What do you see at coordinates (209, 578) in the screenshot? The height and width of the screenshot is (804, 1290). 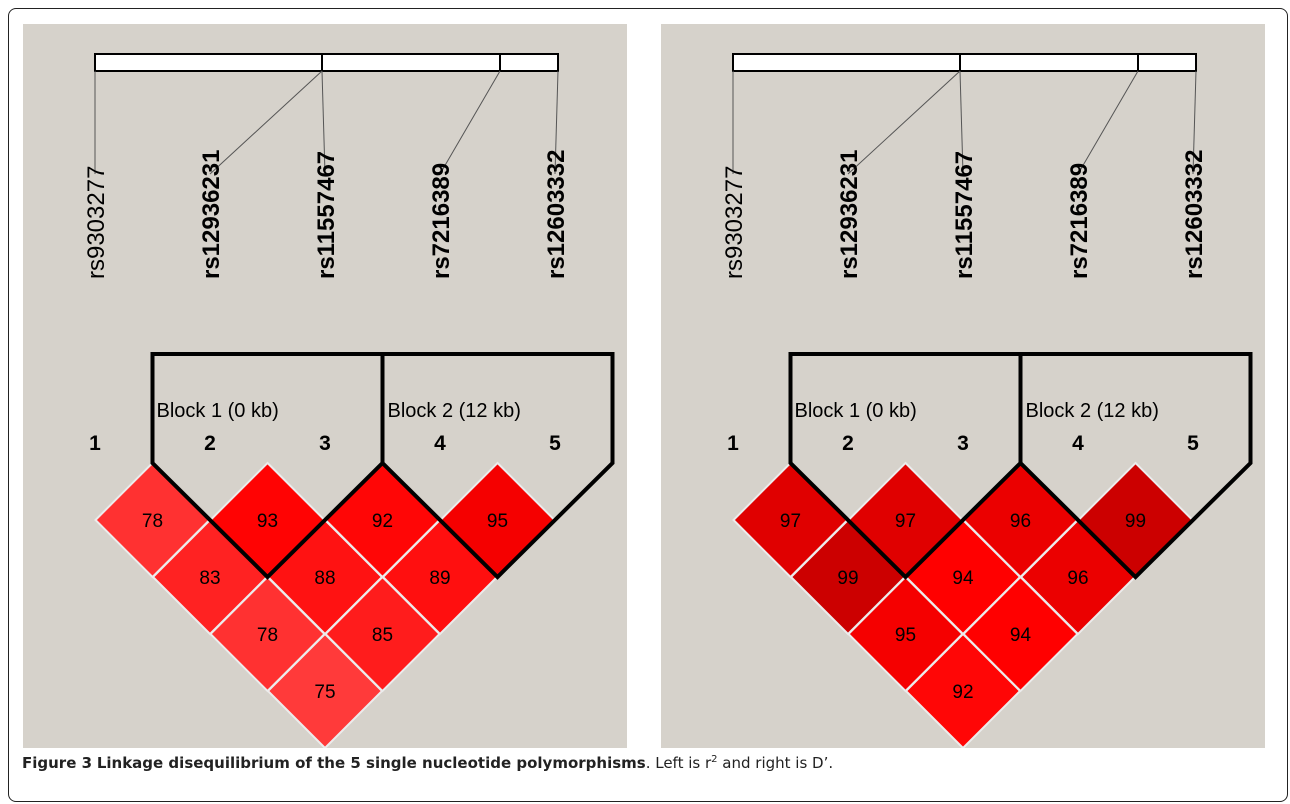 I see `ld-value: 83` at bounding box center [209, 578].